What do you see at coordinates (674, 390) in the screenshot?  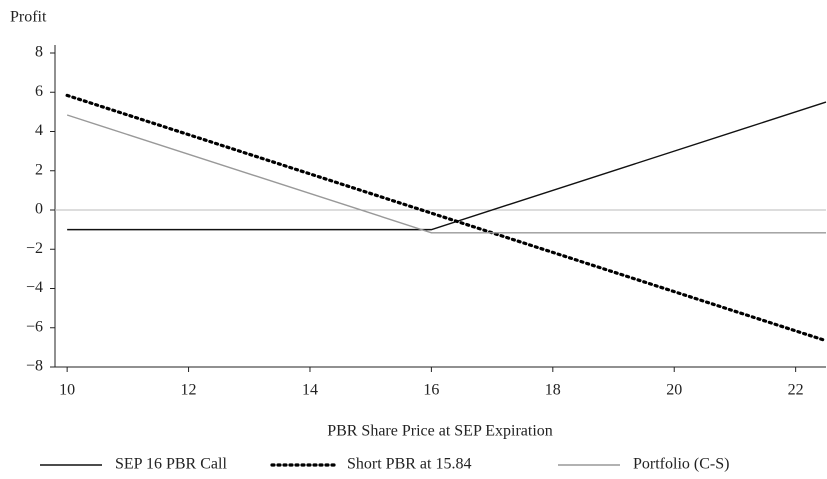 I see `x-tick-label: 20` at bounding box center [674, 390].